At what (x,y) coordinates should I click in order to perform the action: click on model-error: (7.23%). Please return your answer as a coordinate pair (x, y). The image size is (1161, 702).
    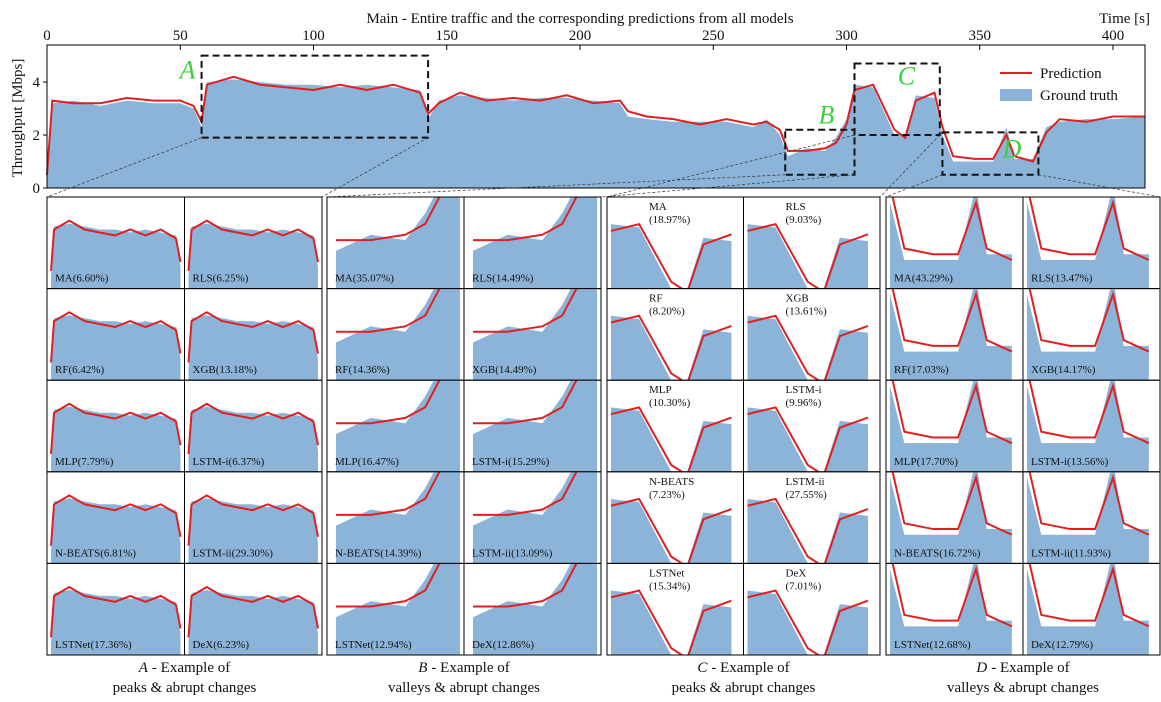
    Looking at the image, I should click on (667, 495).